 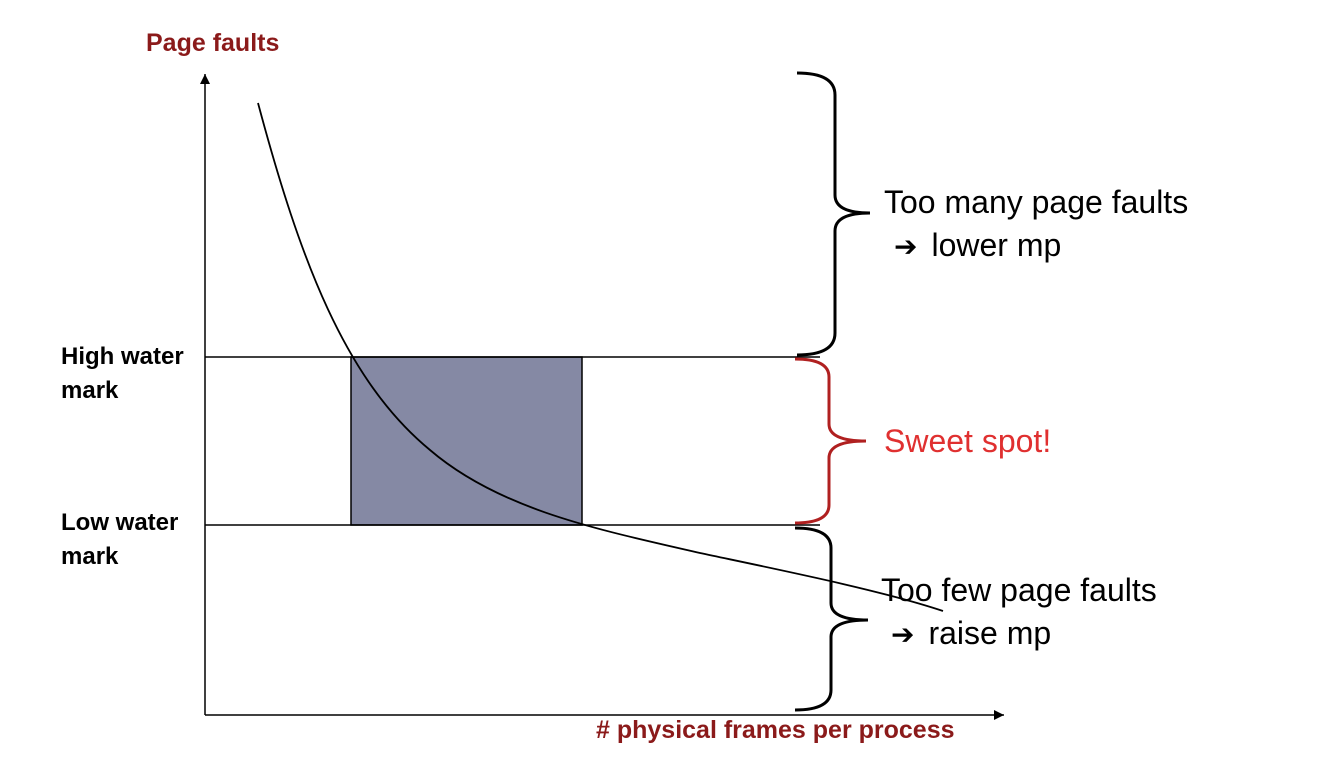 I want to click on middle-brace, so click(x=830, y=441).